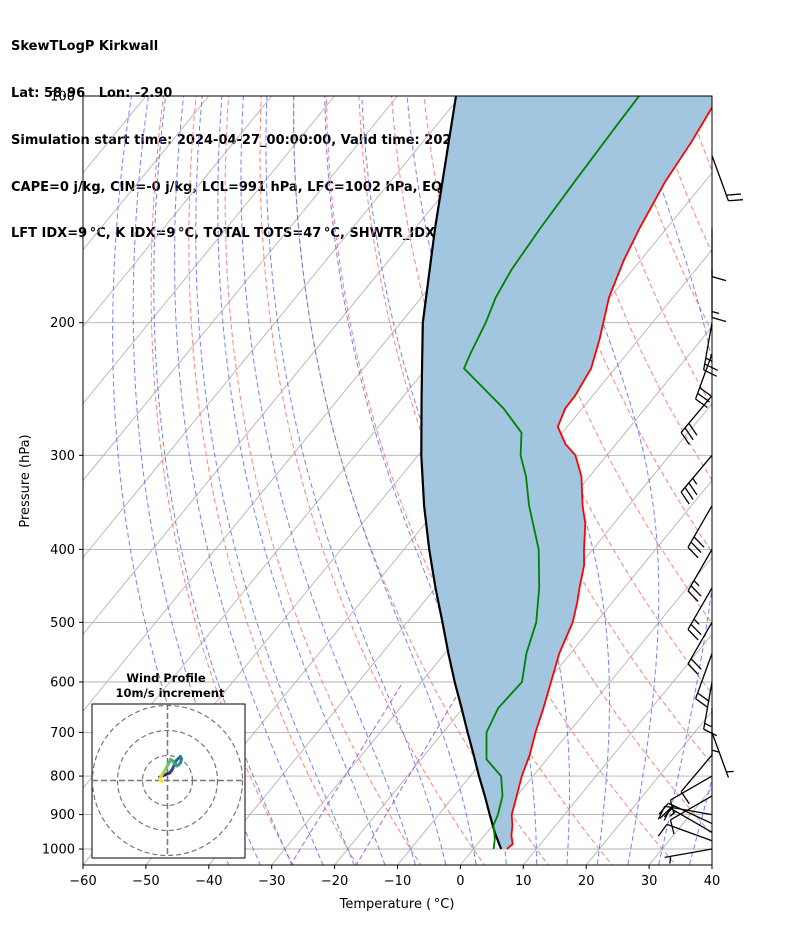 The image size is (794, 937). I want to click on hodograph-content, so click(168, 781).